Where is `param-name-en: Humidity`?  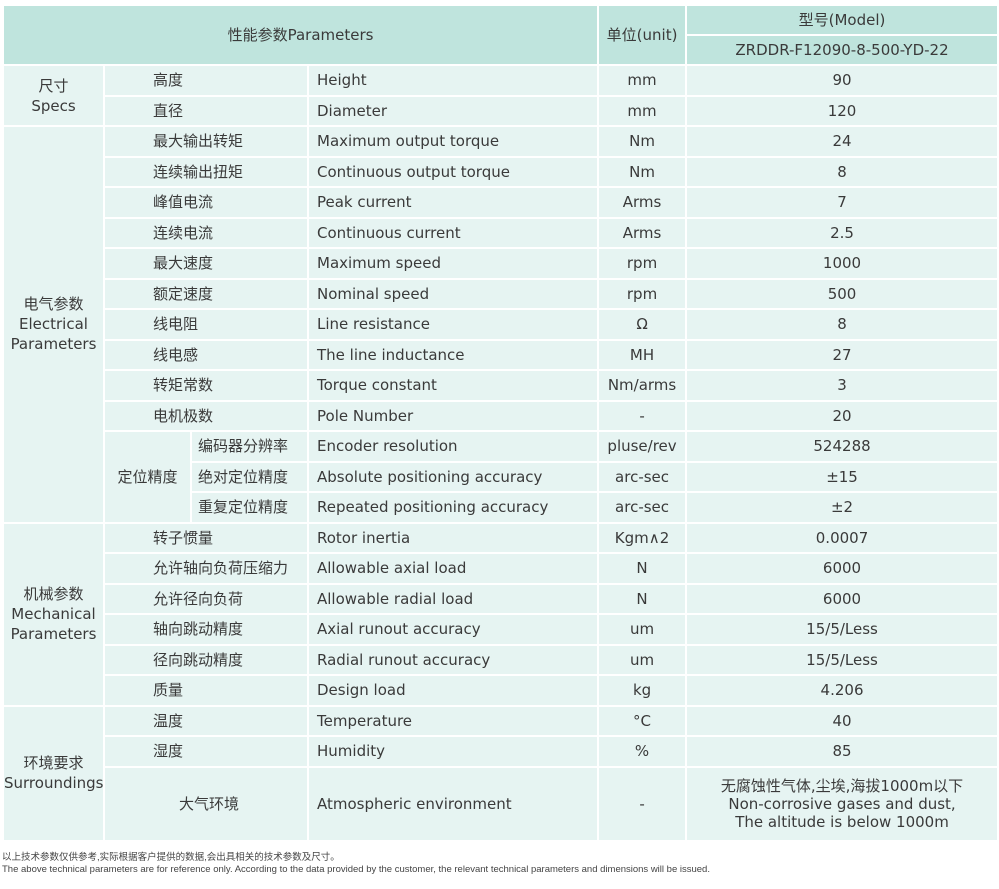 param-name-en: Humidity is located at coordinates (453, 751).